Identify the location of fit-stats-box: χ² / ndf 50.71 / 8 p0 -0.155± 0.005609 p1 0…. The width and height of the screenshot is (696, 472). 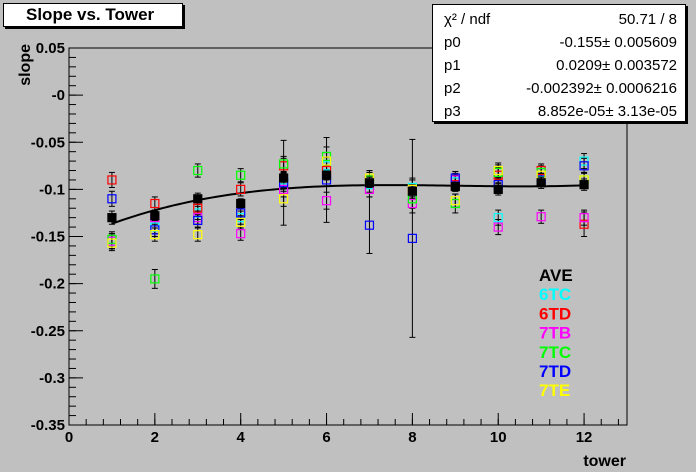
(559, 63).